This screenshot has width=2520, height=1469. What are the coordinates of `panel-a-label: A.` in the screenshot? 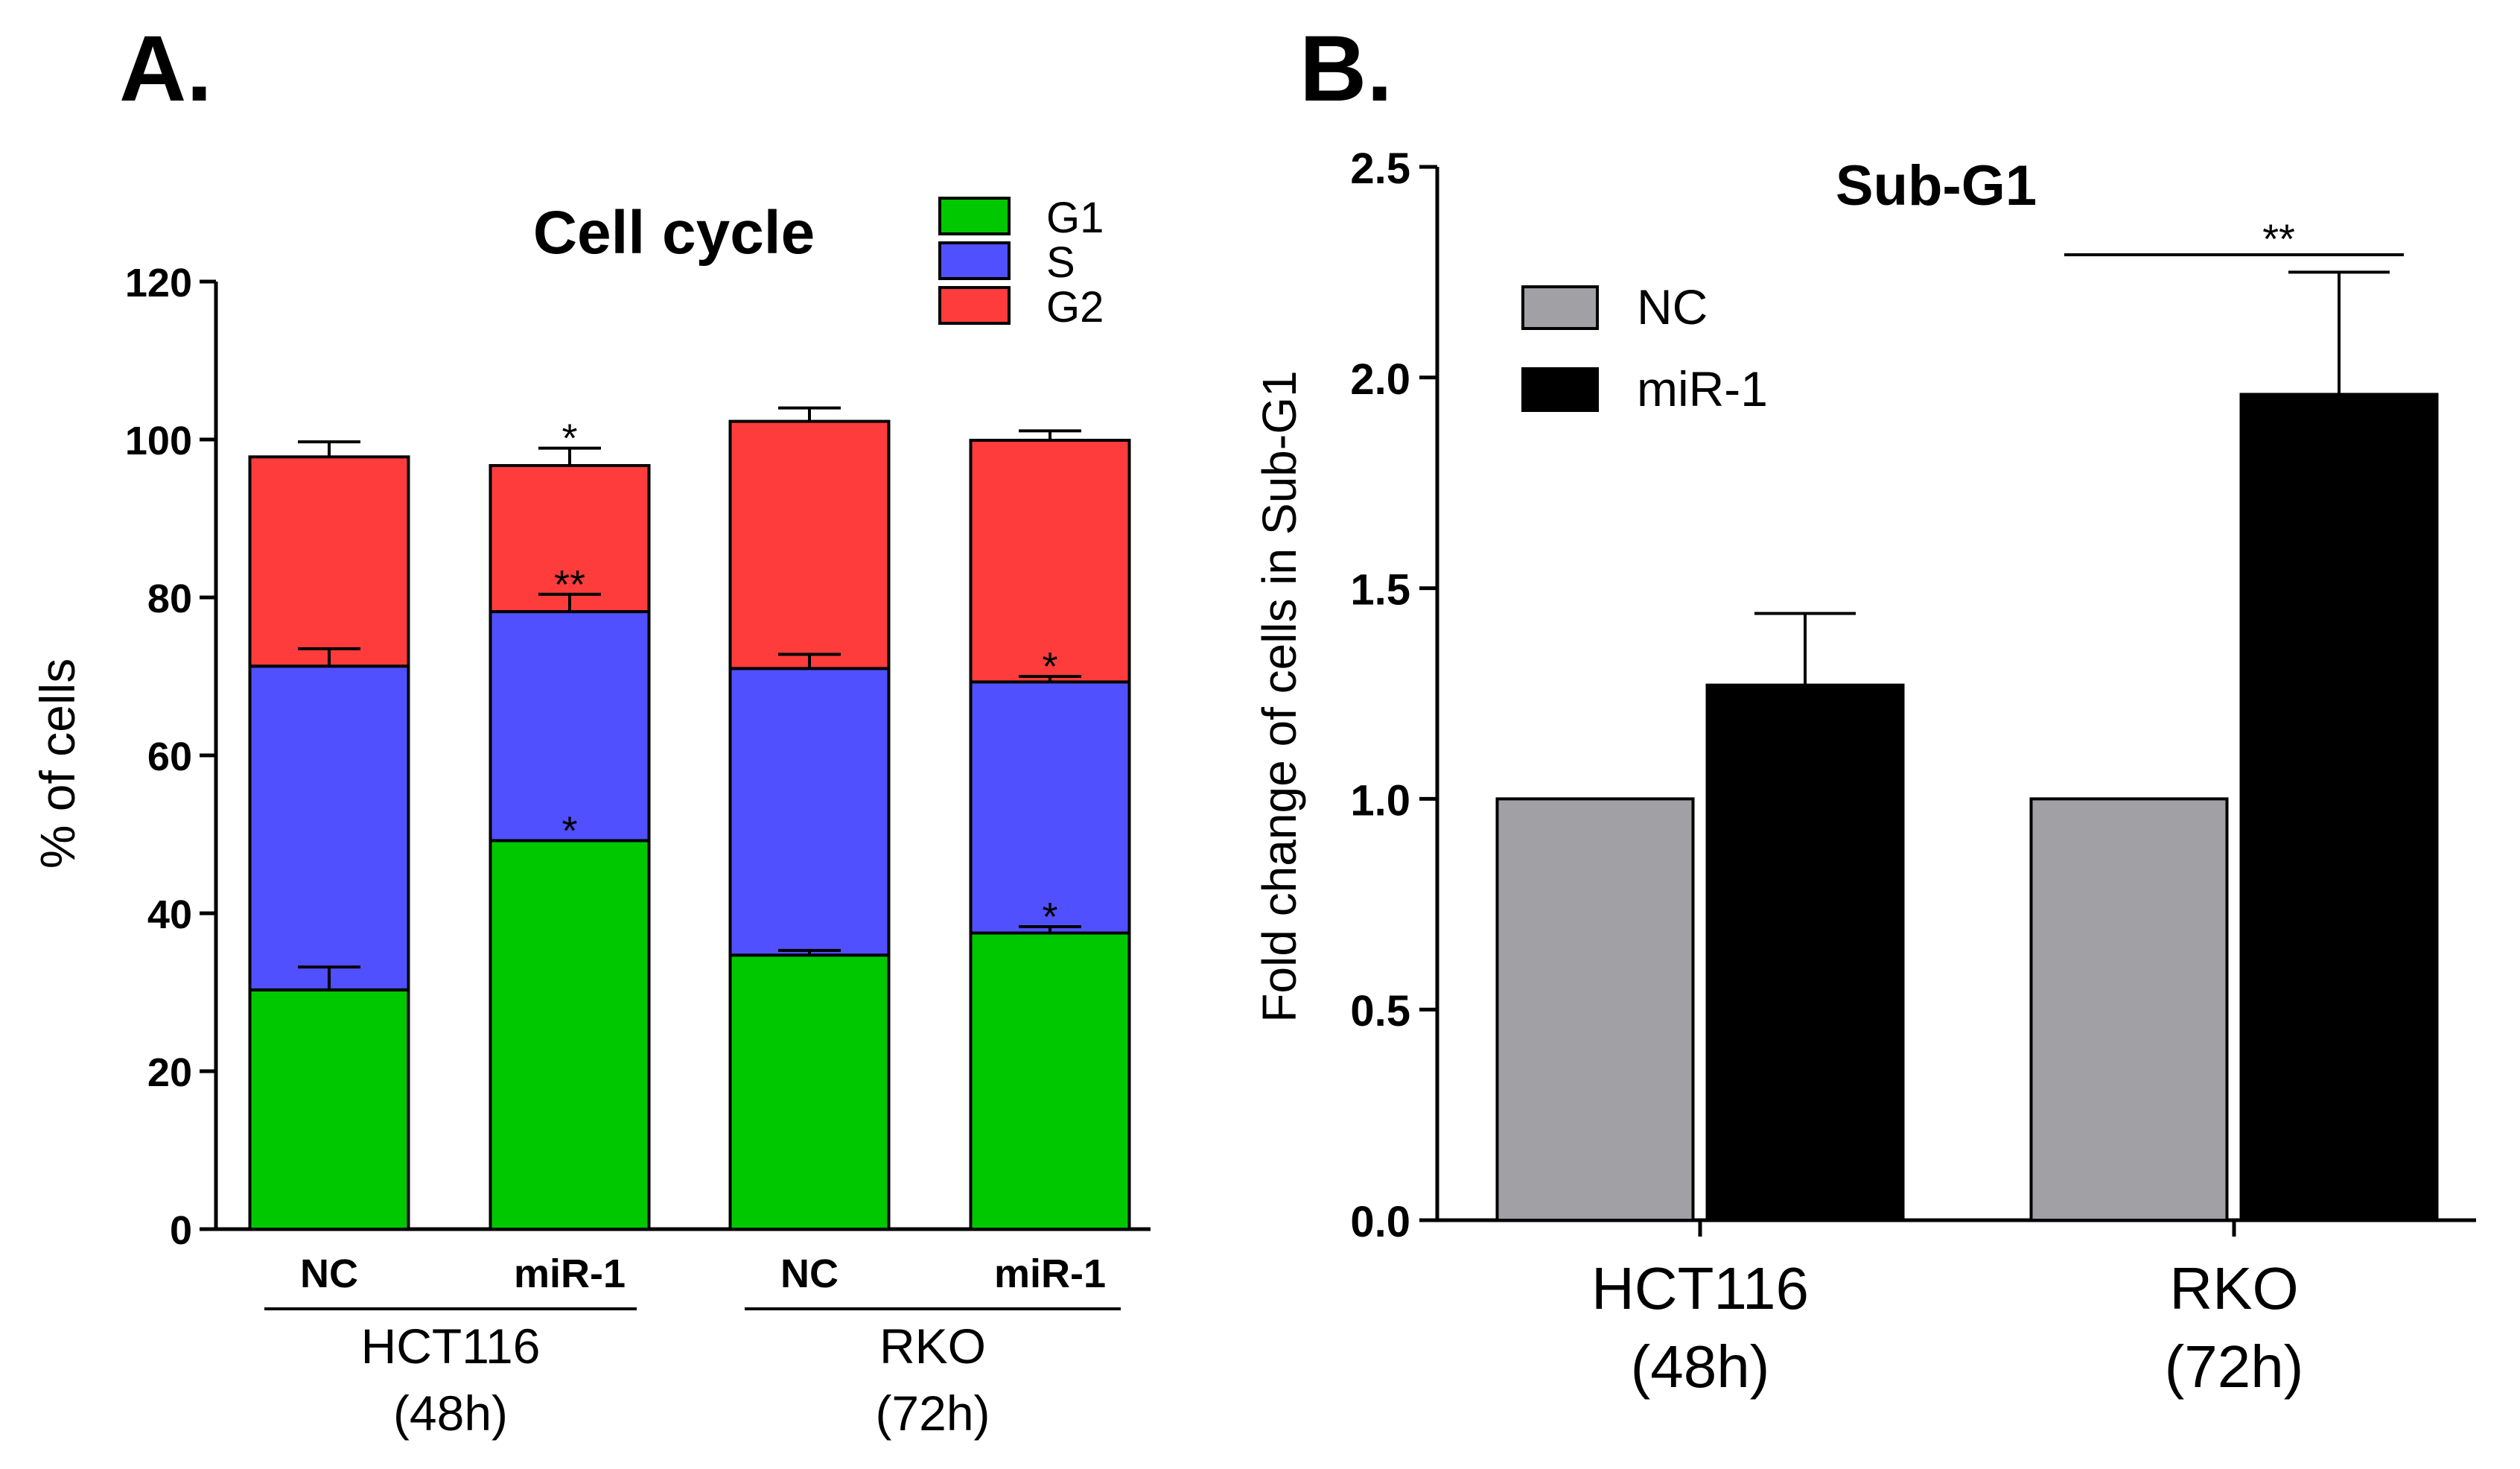 It's located at (165, 69).